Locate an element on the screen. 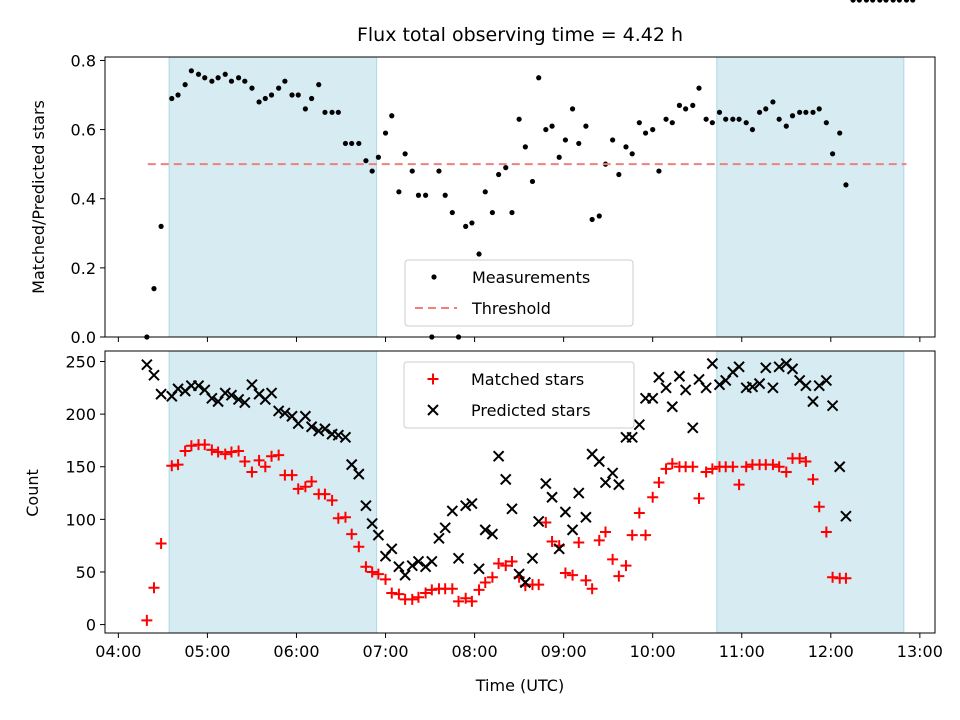 The height and width of the screenshot is (720, 960). legend: Measurements Threshold is located at coordinates (519, 293).